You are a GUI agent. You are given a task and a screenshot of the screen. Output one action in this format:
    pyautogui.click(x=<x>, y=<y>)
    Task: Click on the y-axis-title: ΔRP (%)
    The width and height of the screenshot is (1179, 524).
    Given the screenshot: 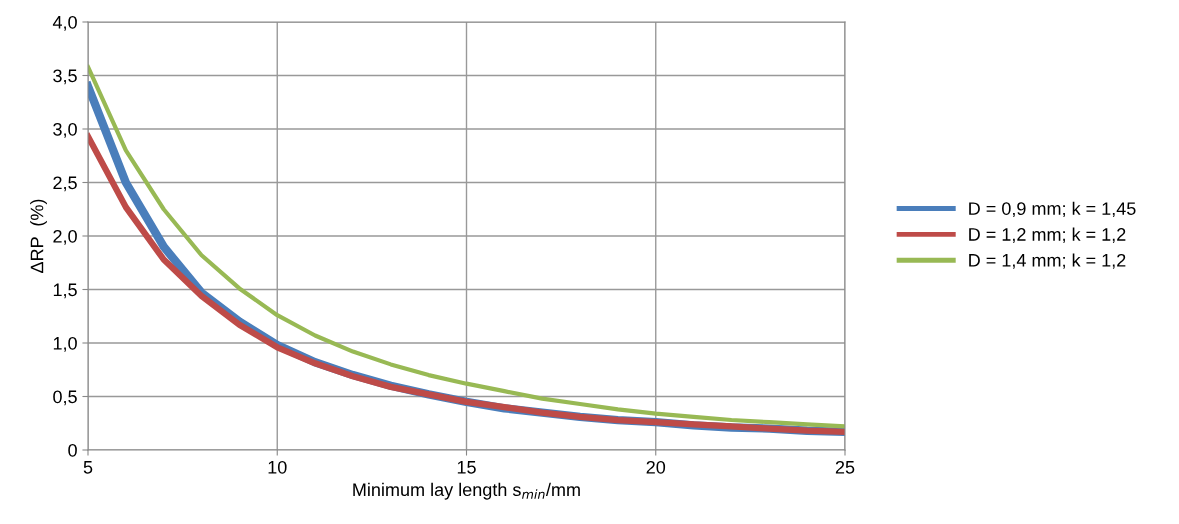 What is the action you would take?
    pyautogui.click(x=38, y=236)
    